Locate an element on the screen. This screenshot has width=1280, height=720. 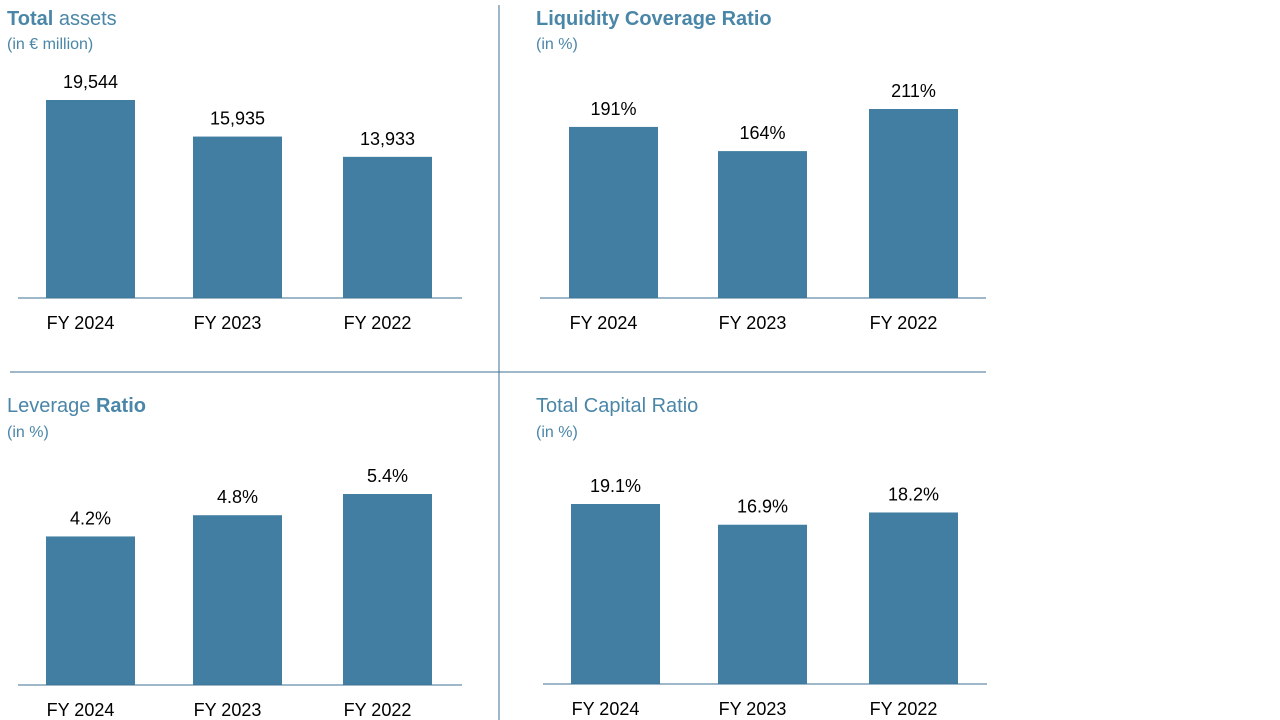
data-label: 16.9% is located at coordinates (762, 507).